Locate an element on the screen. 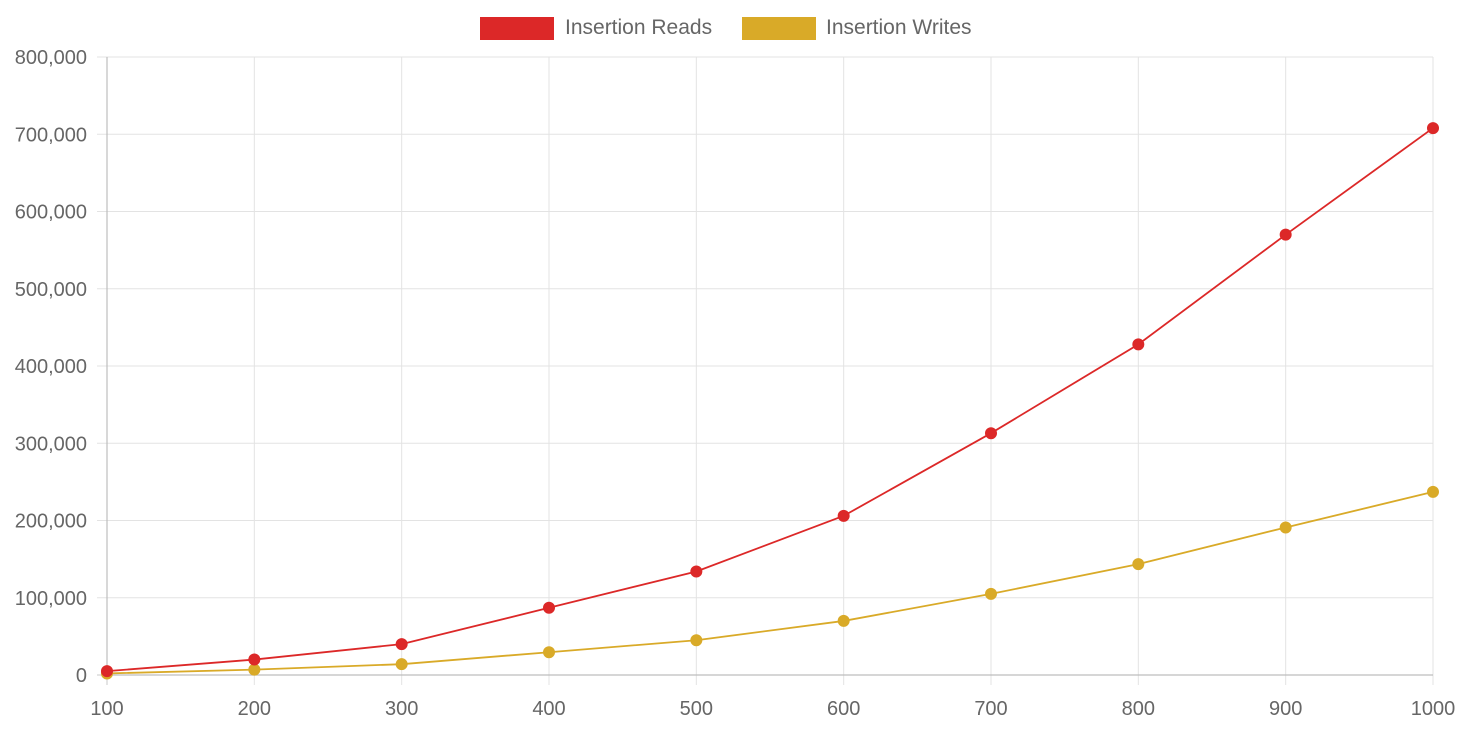  x-tick-label: 900 is located at coordinates (1285, 709).